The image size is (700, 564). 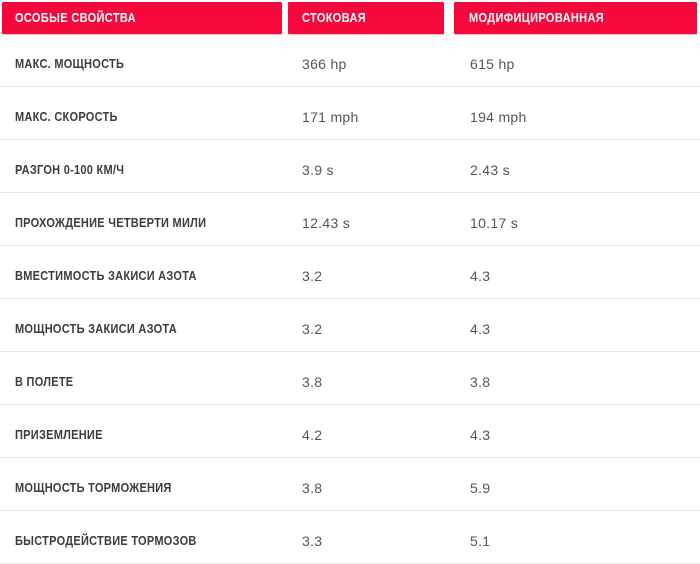 What do you see at coordinates (350, 325) in the screenshot?
I see `table-row: МОЩНОСТЬ ЗАКИСИ АЗОТА 3.2 4.3` at bounding box center [350, 325].